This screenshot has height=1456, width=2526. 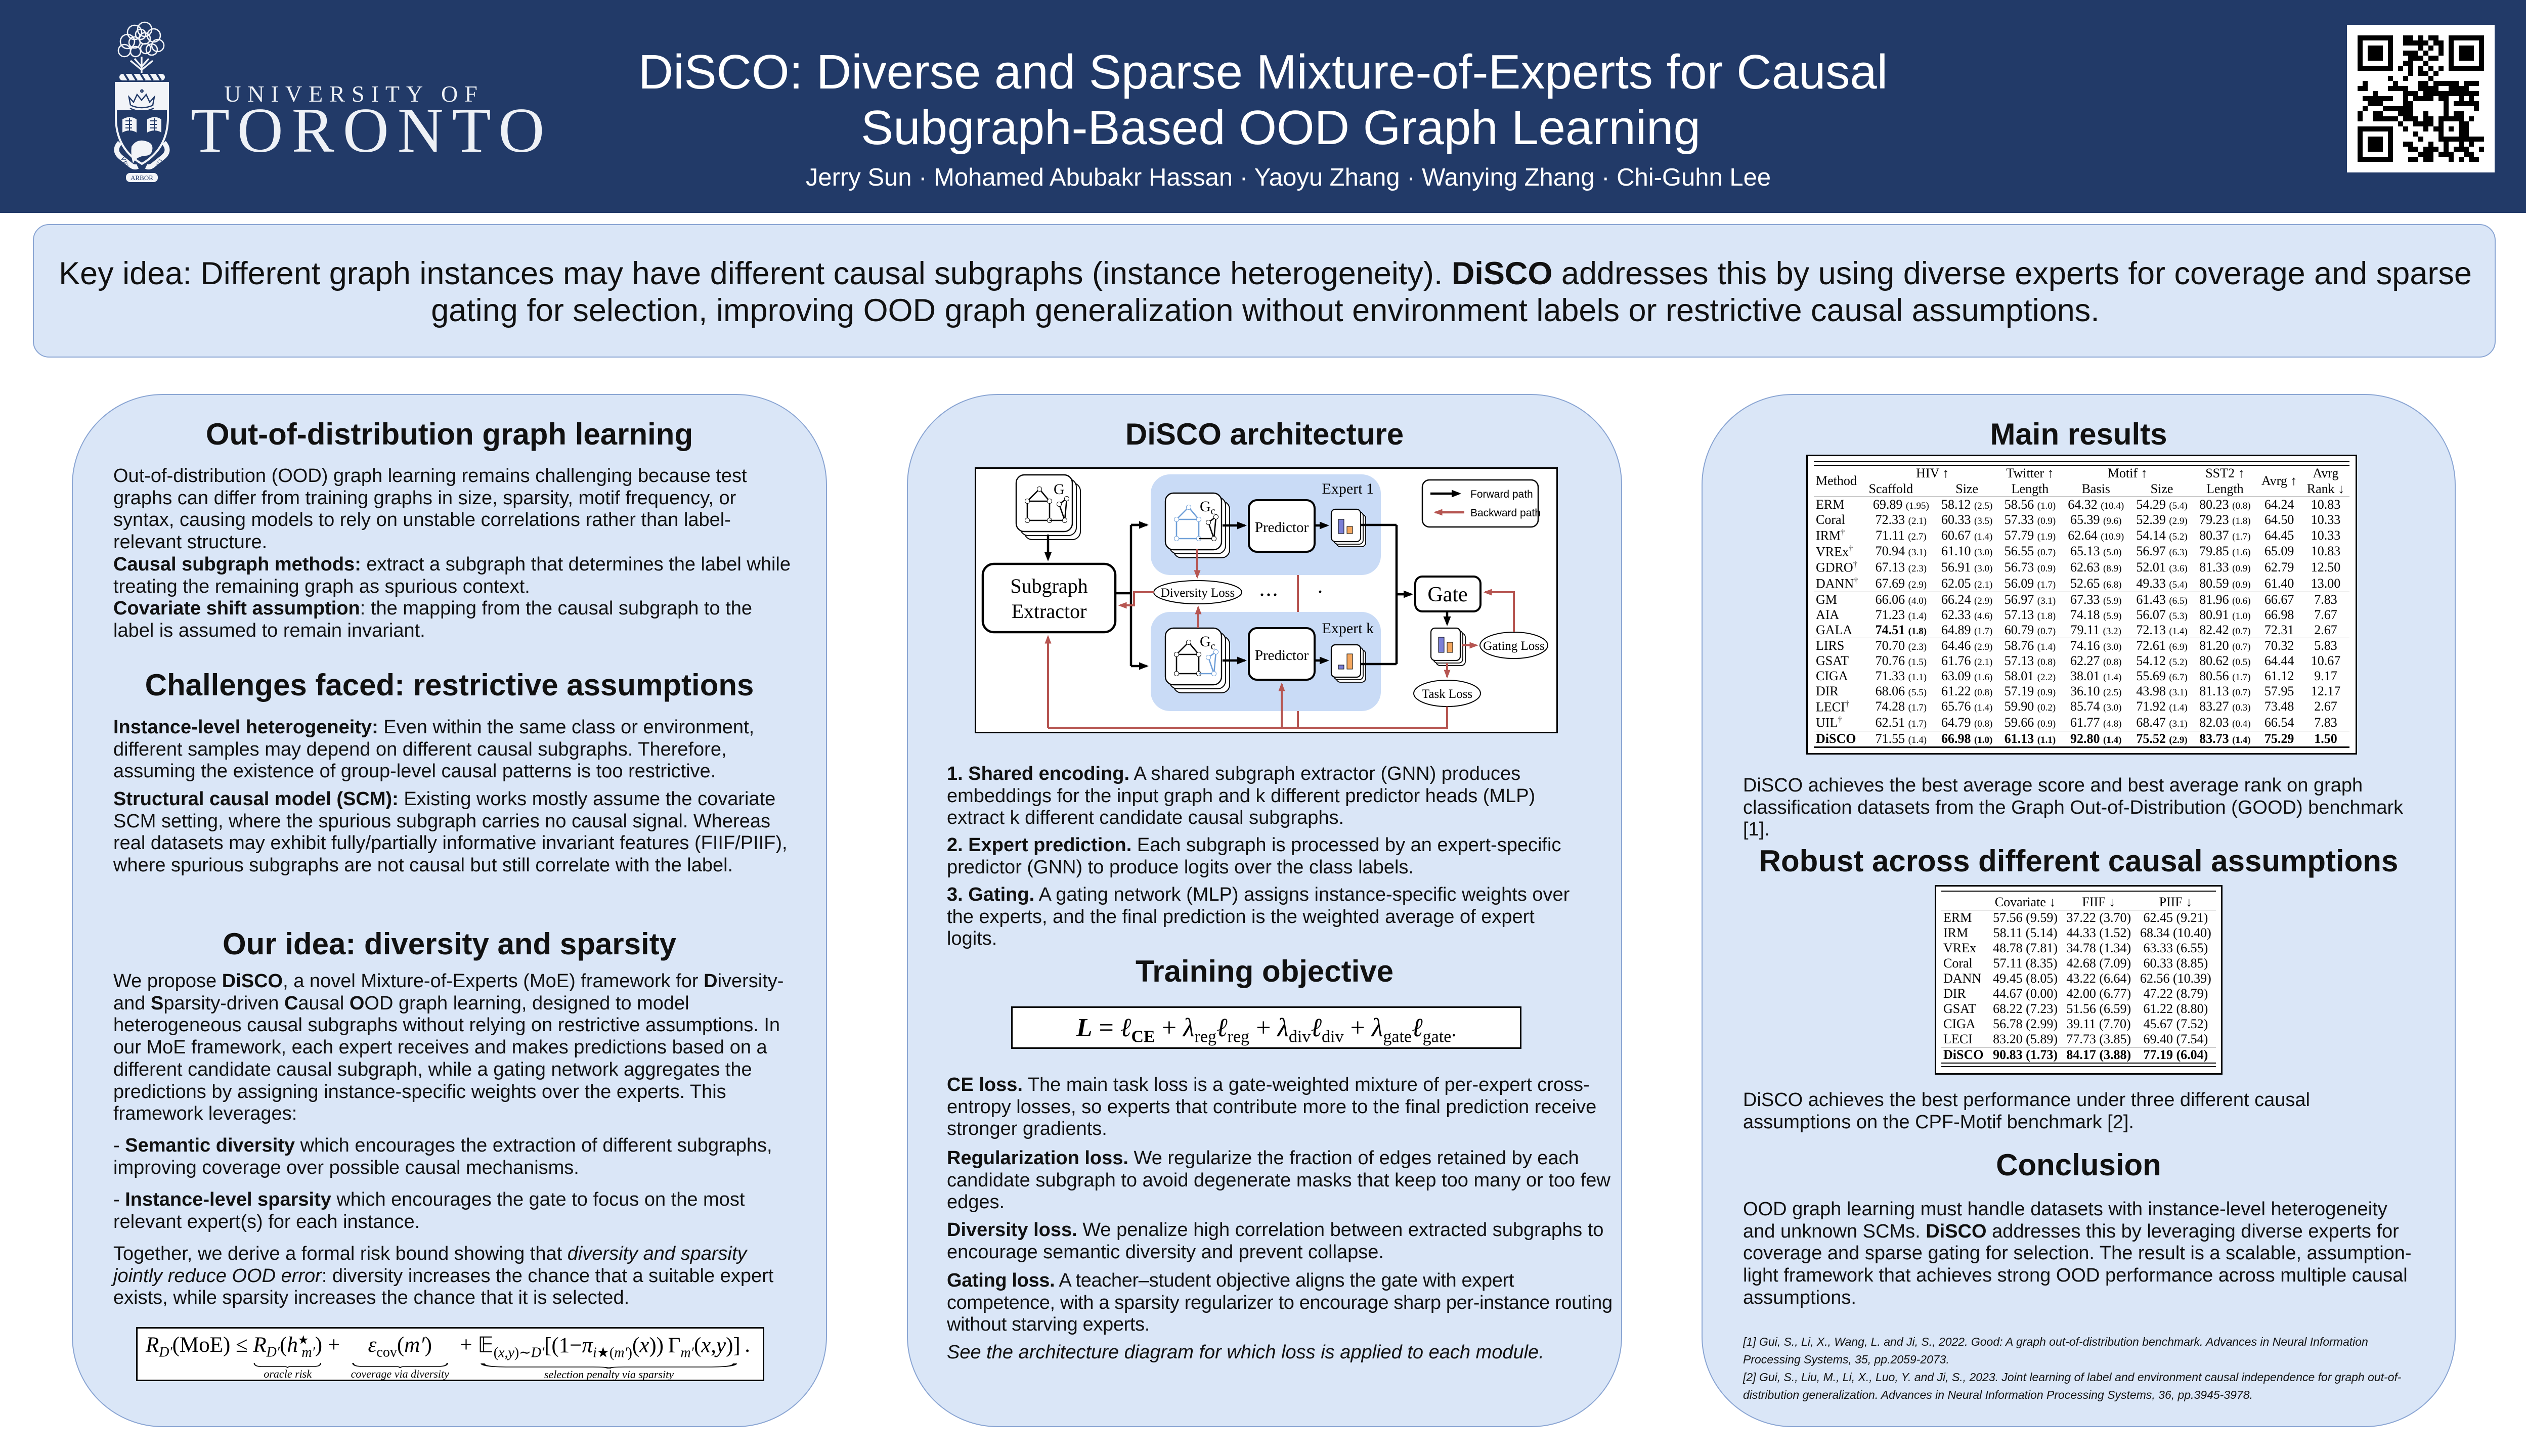 What do you see at coordinates (1198, 593) in the screenshot?
I see `svg-text: Diversity Loss` at bounding box center [1198, 593].